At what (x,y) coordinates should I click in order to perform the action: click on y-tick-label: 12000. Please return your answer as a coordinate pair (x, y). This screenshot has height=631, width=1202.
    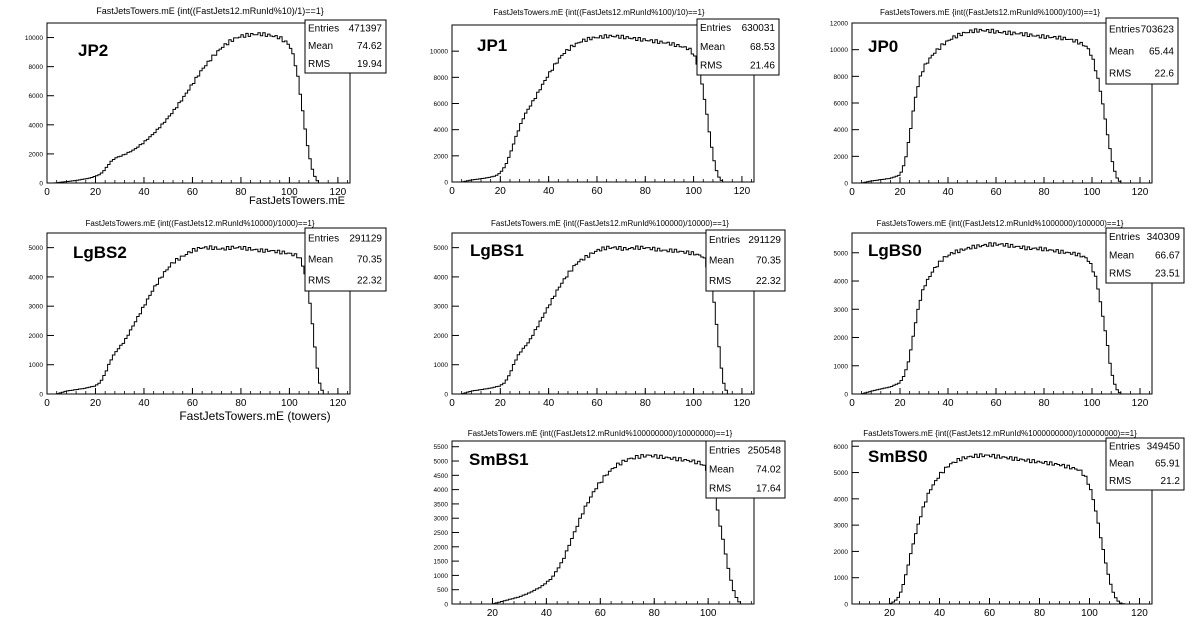
    Looking at the image, I should click on (839, 24).